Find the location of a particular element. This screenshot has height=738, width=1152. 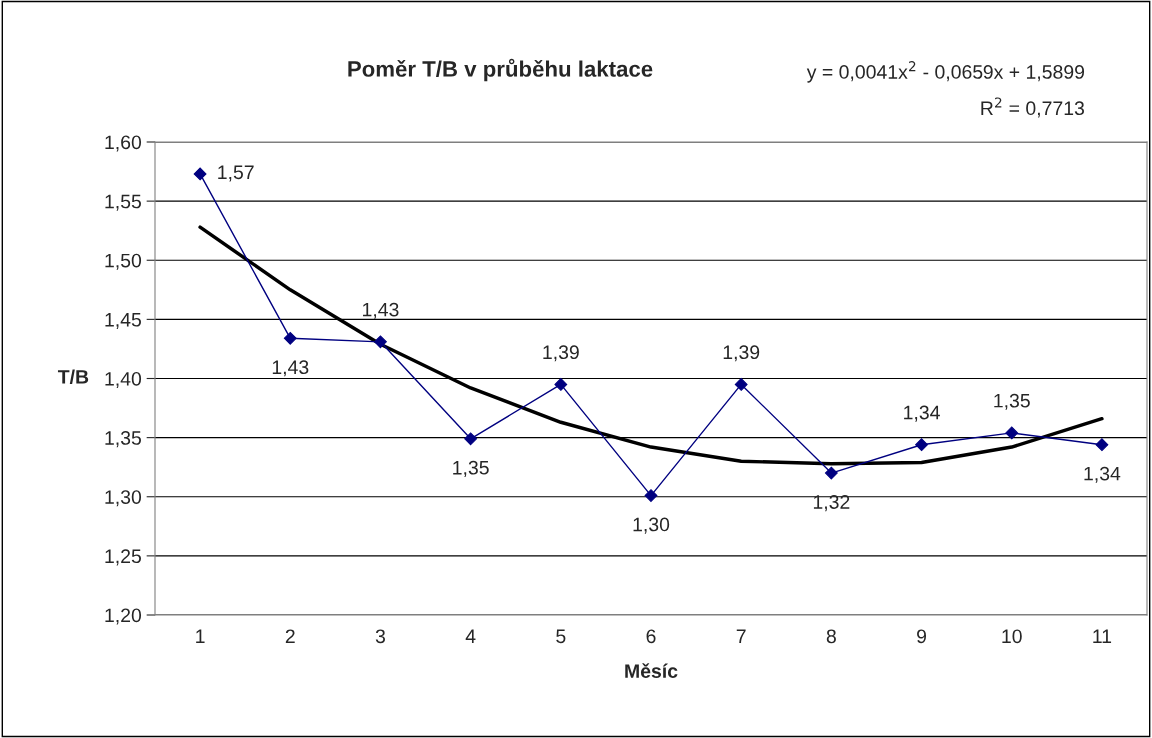

x-axis-title: Měsíc is located at coordinates (651, 670).